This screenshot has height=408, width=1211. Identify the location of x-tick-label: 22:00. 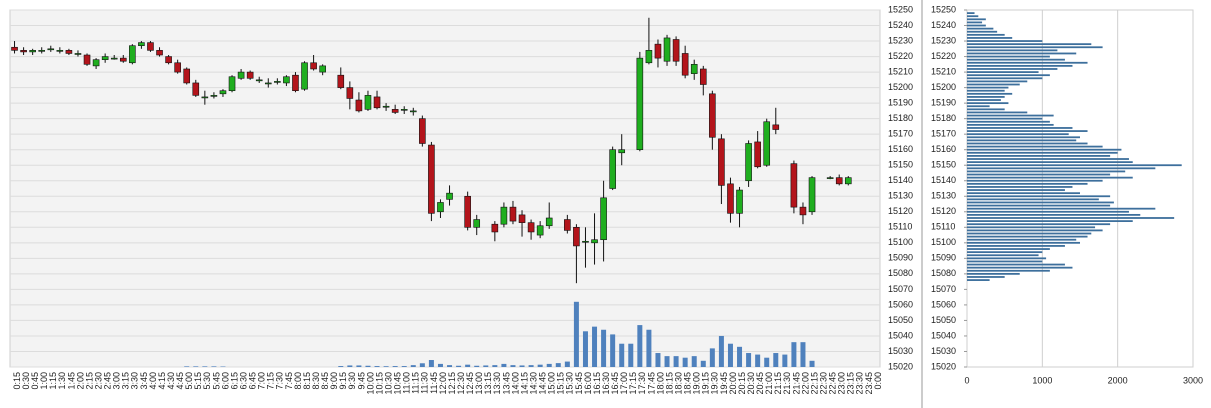
(805, 383).